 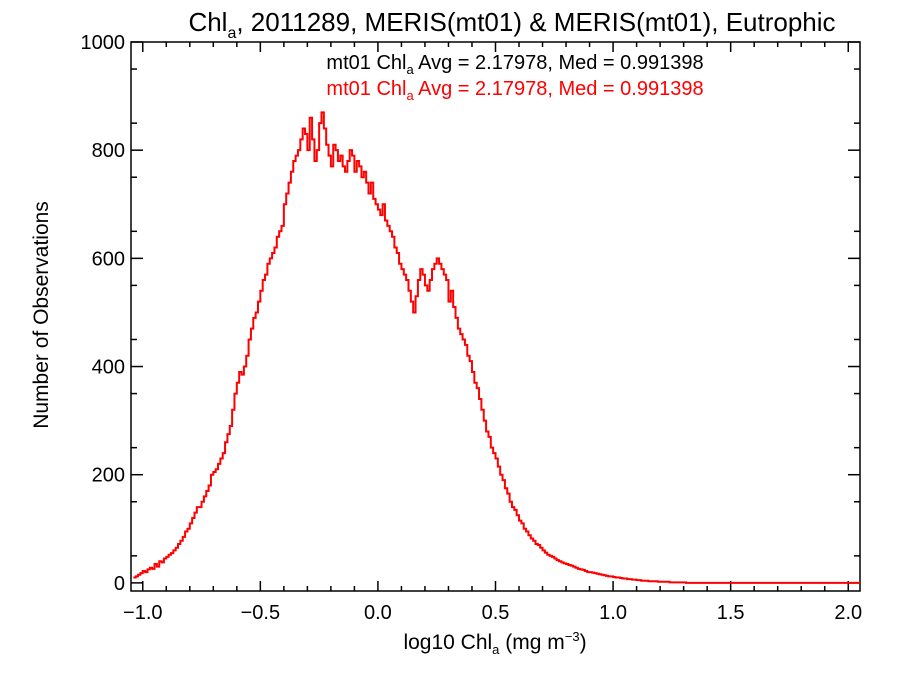 What do you see at coordinates (108, 476) in the screenshot?
I see `y-tick-label: 200` at bounding box center [108, 476].